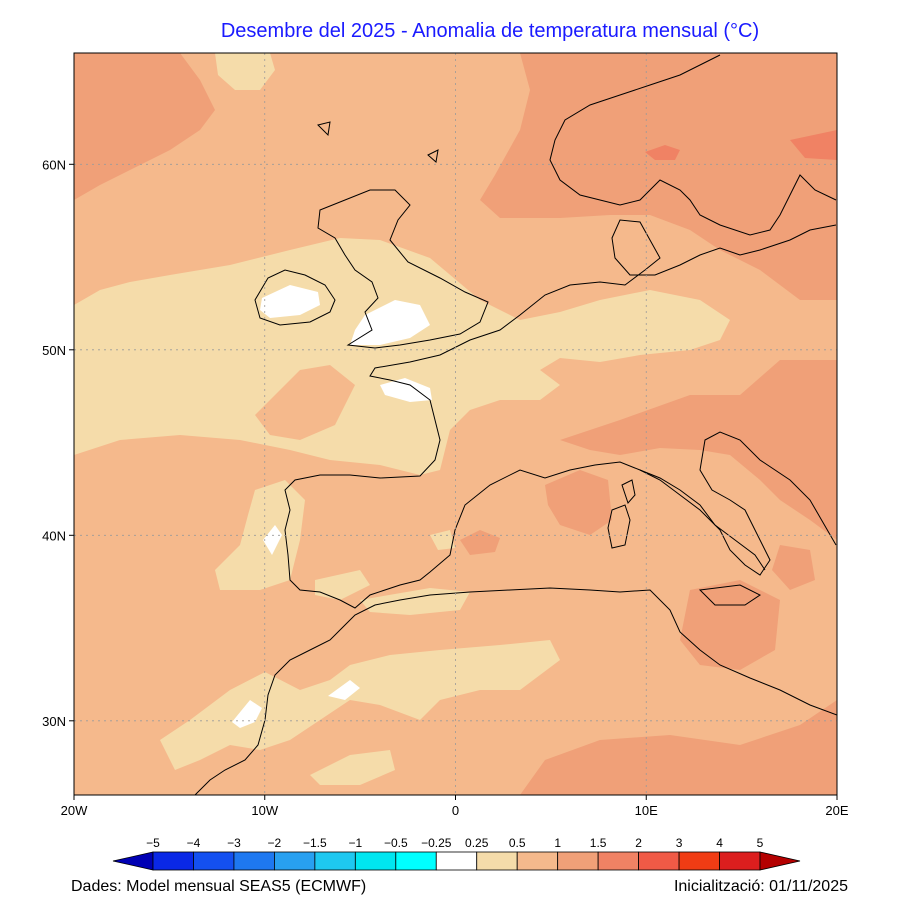 This screenshot has width=900, height=900. Describe the element at coordinates (54, 721) in the screenshot. I see `y-tick-label: 30N` at that location.